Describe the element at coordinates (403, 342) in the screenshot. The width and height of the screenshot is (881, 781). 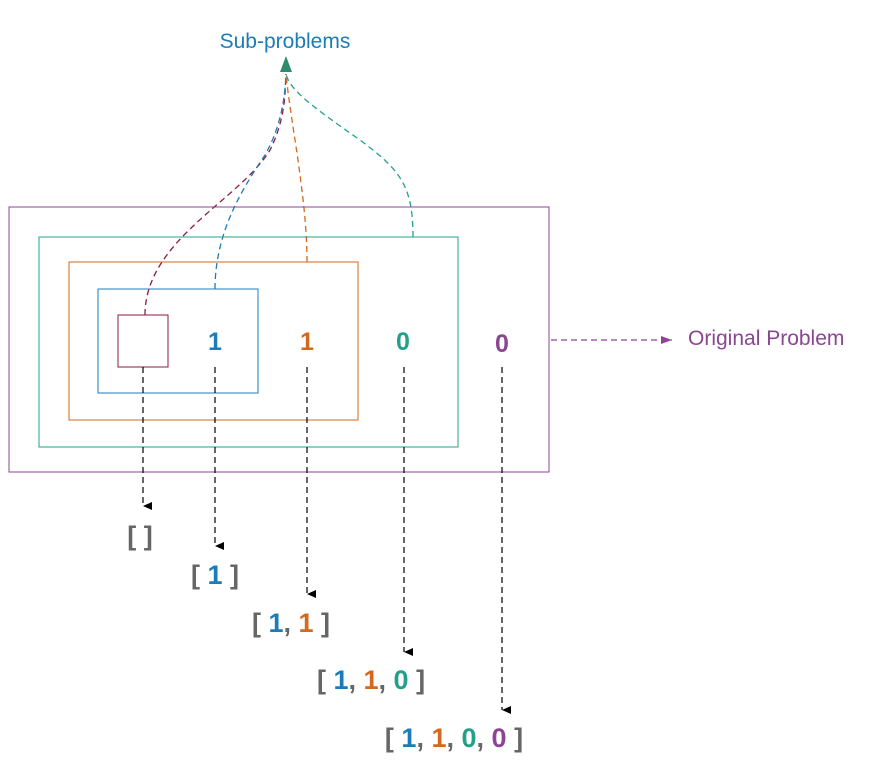
I see `digit-0-teal: 0` at that location.